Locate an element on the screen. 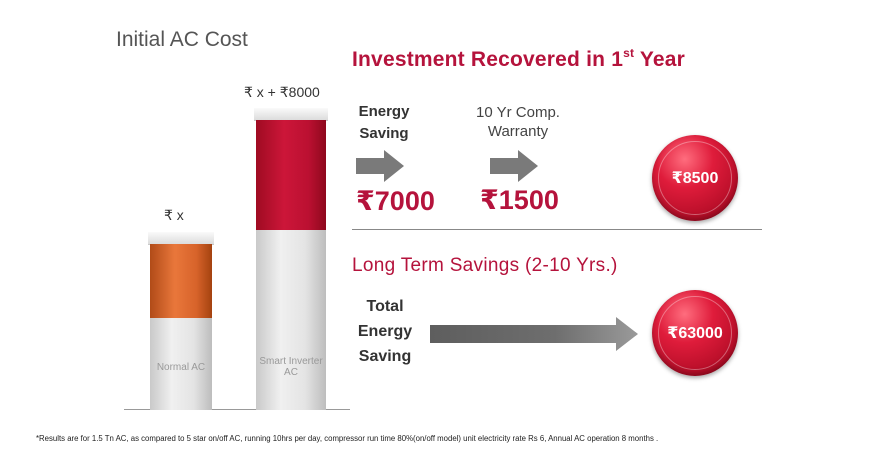 The width and height of the screenshot is (880, 460). smart-inverter-ac-column: Smart Inverter AC is located at coordinates (291, 259).